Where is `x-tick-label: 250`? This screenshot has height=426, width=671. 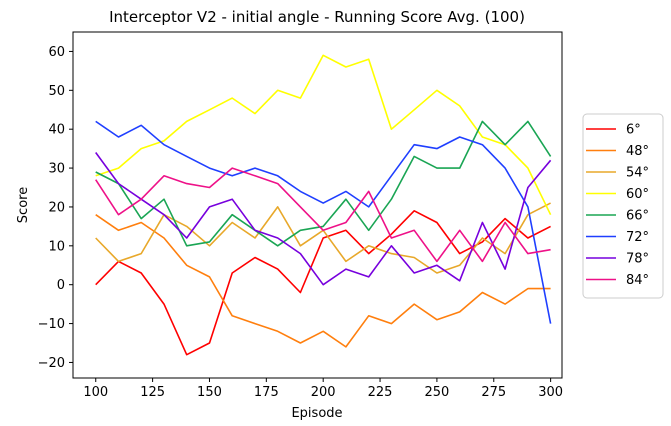
x-tick-label: 250 is located at coordinates (436, 392).